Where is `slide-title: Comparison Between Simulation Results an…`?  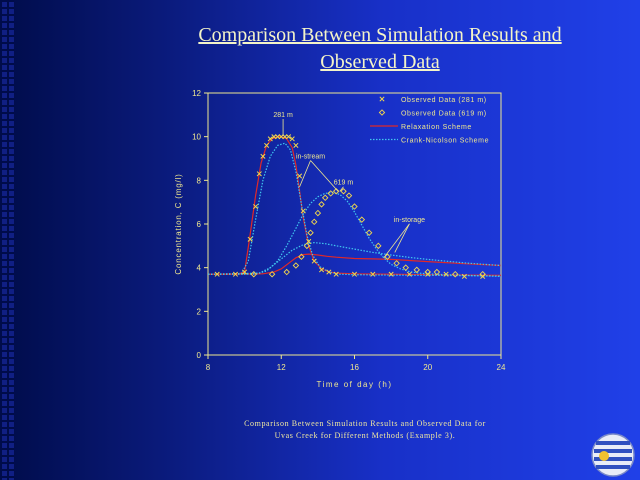
slide-title: Comparison Between Simulation Results an… is located at coordinates (375, 49).